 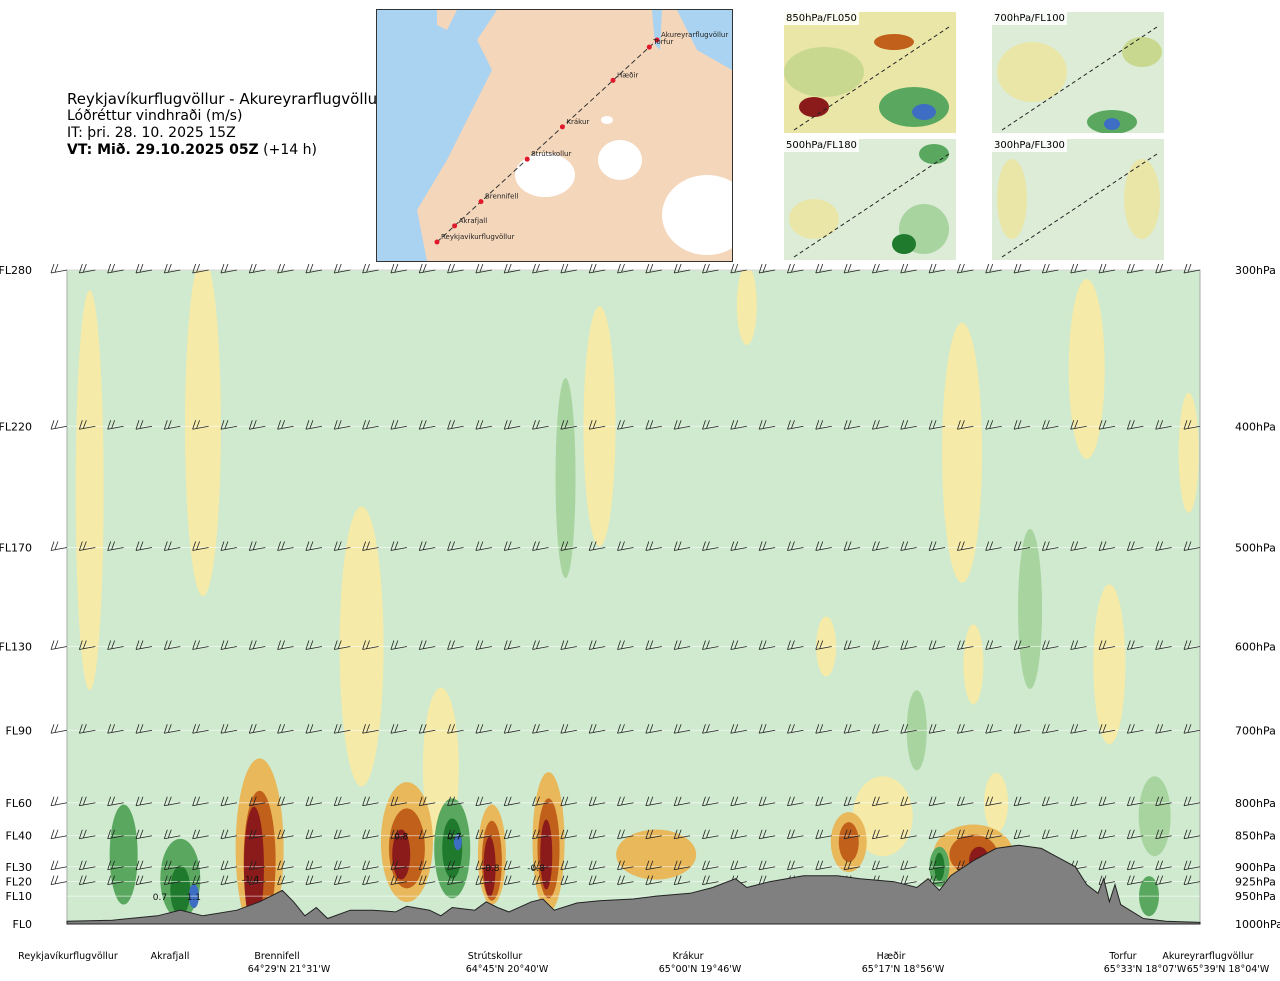 What do you see at coordinates (1255, 547) in the screenshot?
I see `hpa-tick-label: 500hPa` at bounding box center [1255, 547].